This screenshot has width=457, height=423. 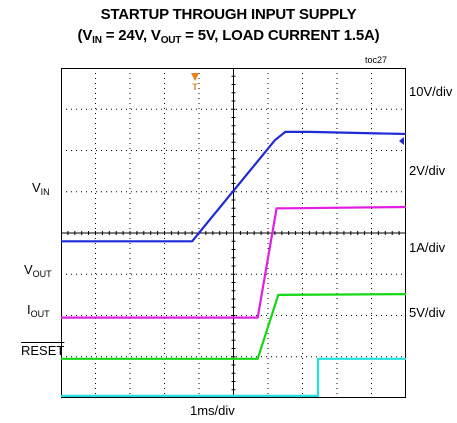 What do you see at coordinates (233, 377) in the screenshot?
I see `trace-reset` at bounding box center [233, 377].